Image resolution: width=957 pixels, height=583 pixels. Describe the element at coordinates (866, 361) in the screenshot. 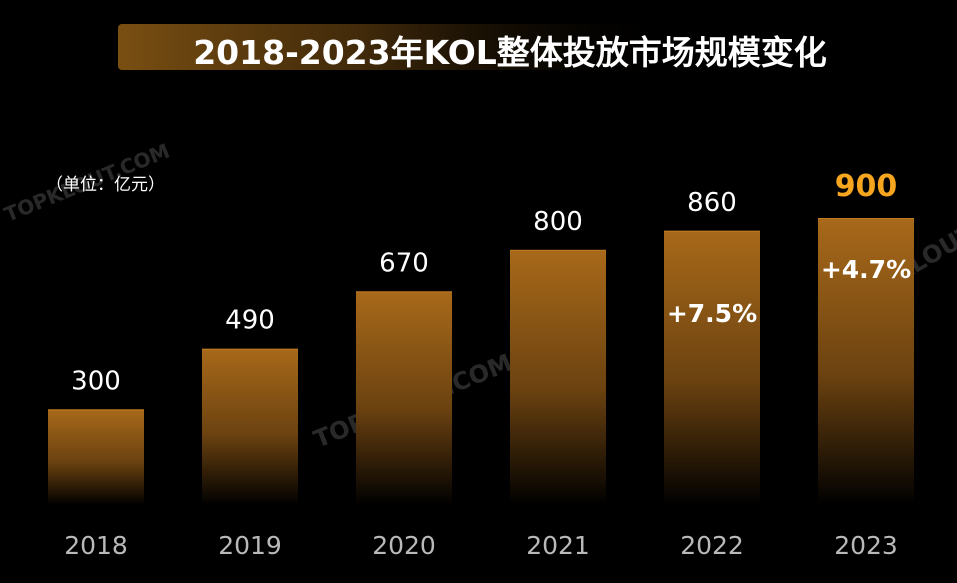

I see `bar-2023` at that location.